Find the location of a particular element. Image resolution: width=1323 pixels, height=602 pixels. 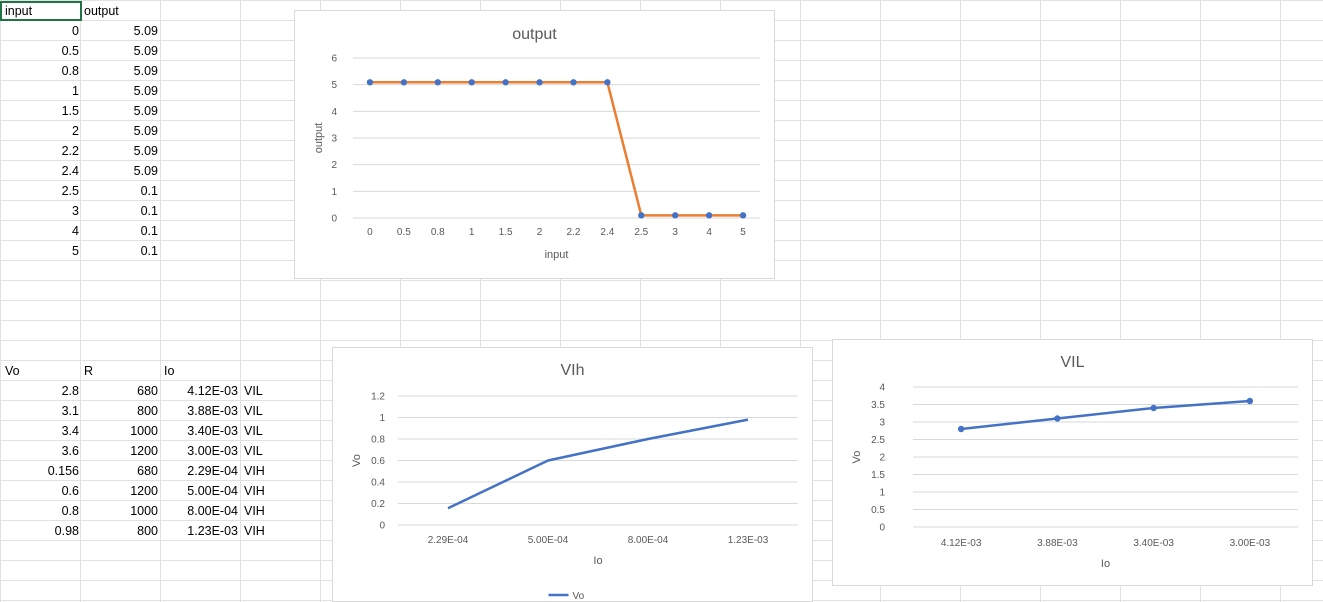

vo-value-cell: 2.8 is located at coordinates (70, 391).